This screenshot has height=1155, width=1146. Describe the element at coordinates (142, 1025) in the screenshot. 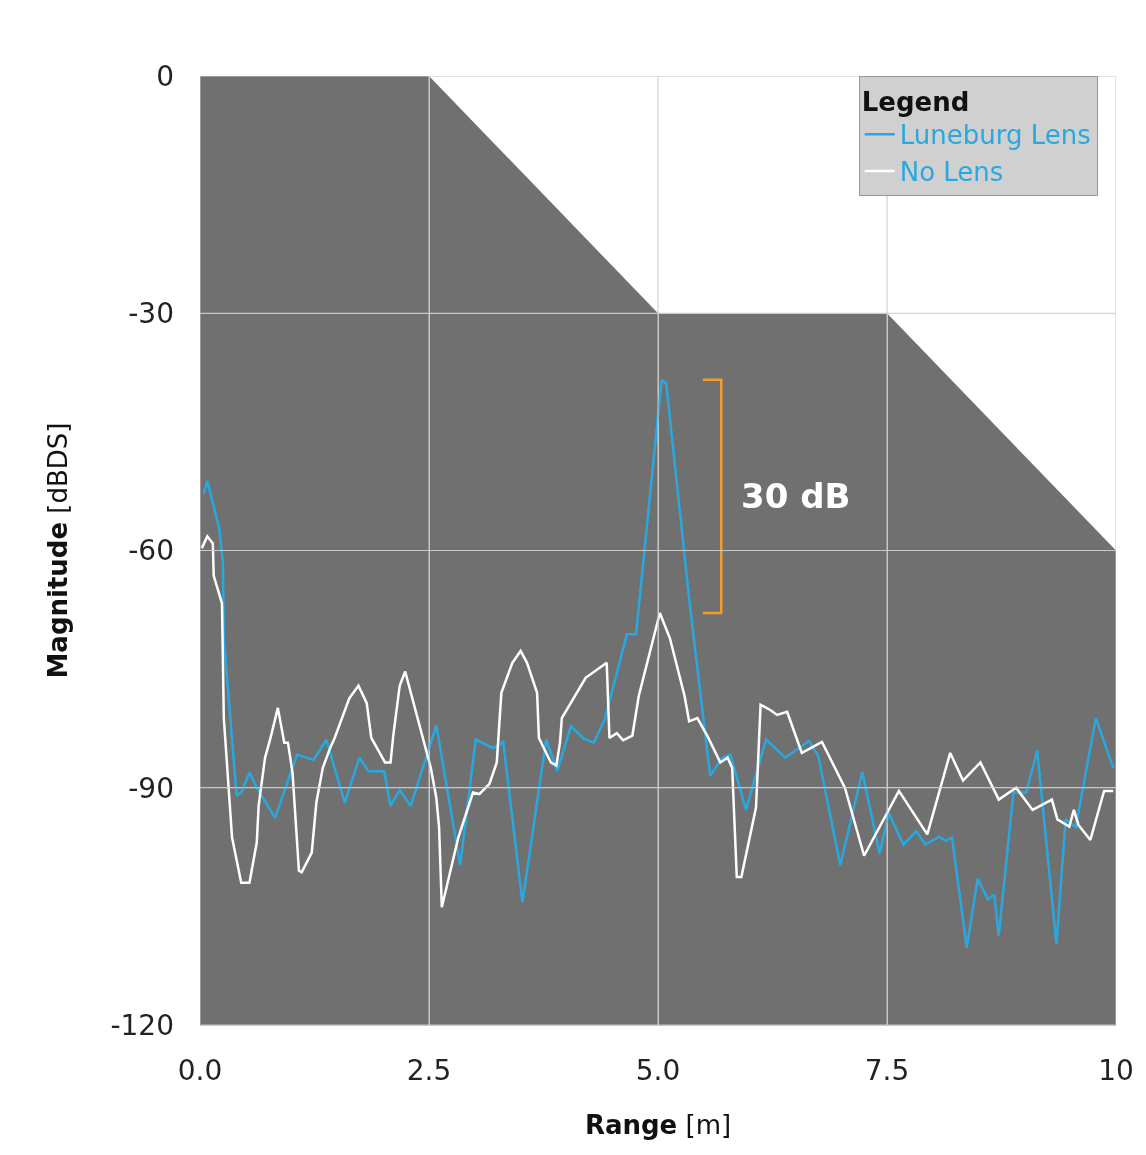

I see `y-tick-label: -120` at that location.